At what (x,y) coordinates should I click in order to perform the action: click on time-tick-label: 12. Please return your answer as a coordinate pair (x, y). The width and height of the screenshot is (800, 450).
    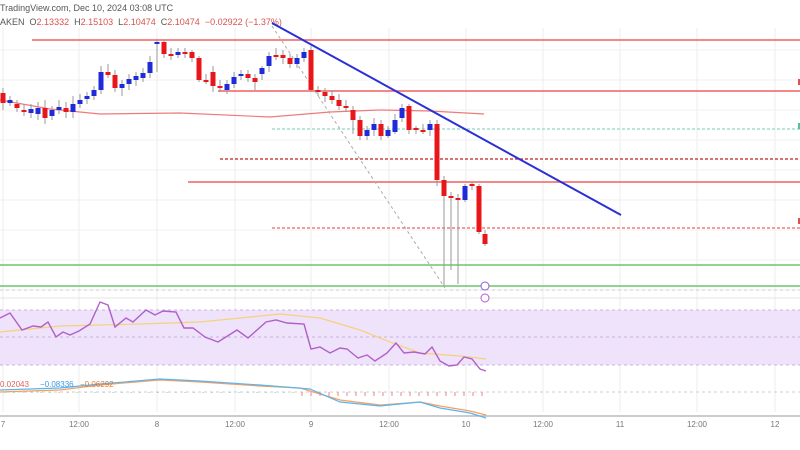
    Looking at the image, I should click on (775, 424).